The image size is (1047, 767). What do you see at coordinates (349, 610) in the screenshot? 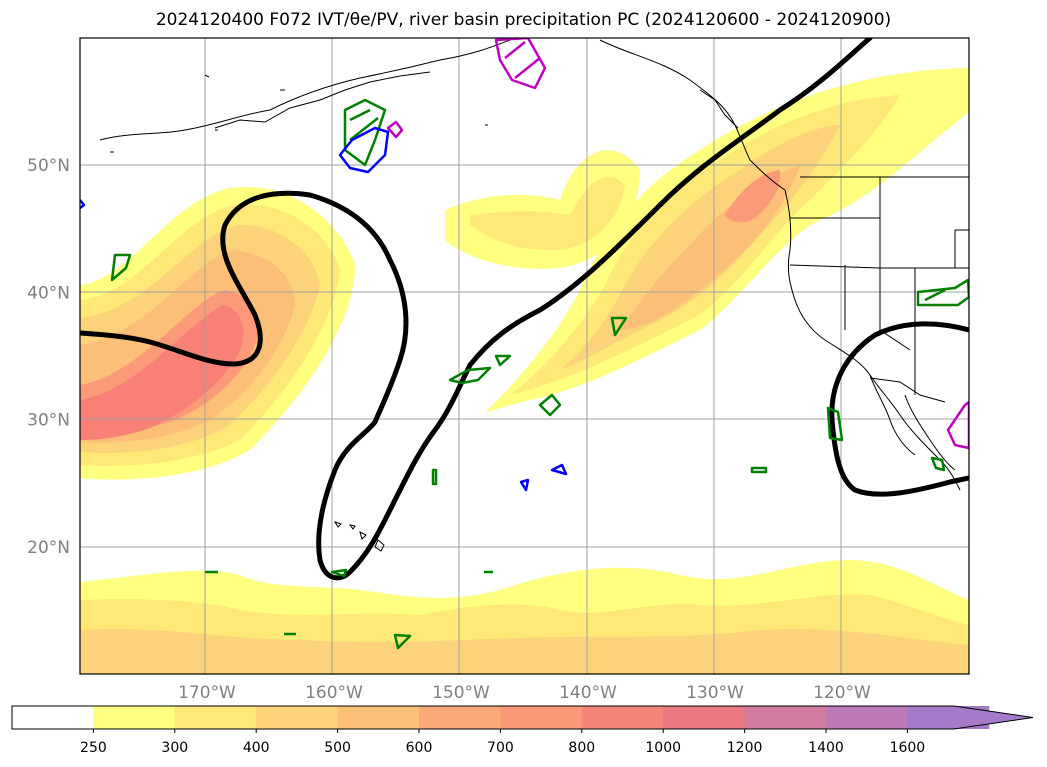
I see `precip-green-15n` at bounding box center [349, 610].